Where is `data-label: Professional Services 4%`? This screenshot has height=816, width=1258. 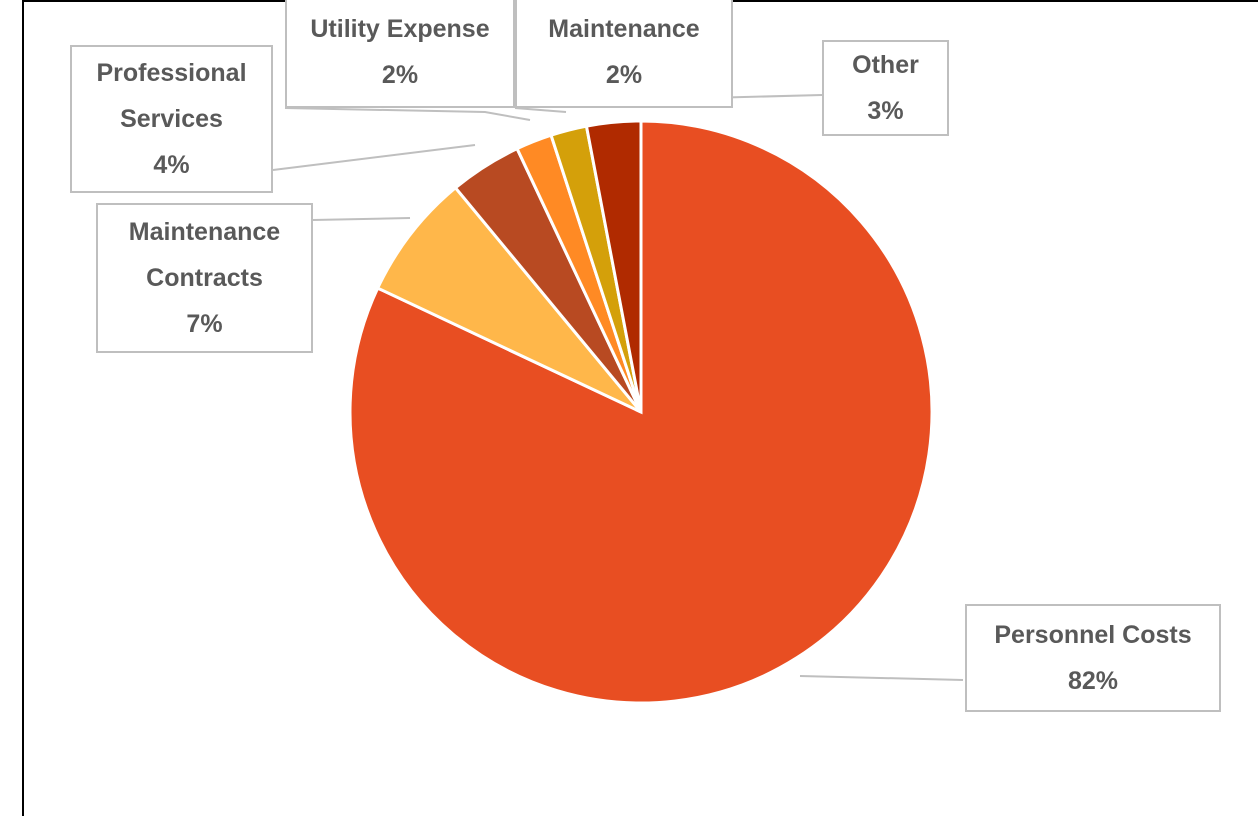 data-label: Professional Services 4% is located at coordinates (171, 119).